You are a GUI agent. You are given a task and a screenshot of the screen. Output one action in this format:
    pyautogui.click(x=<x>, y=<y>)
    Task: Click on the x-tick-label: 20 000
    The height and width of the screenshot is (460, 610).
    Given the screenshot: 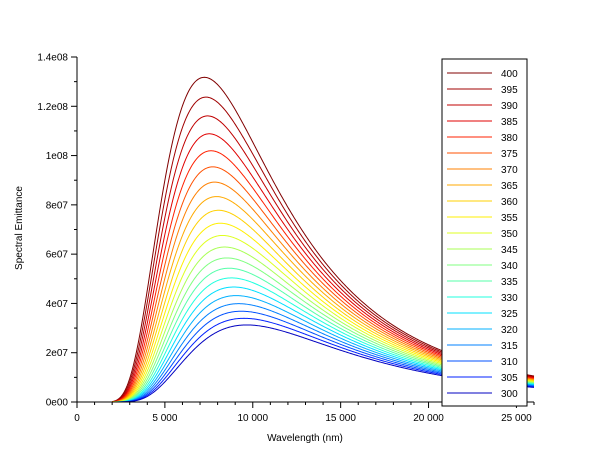 What is the action you would take?
    pyautogui.click(x=428, y=418)
    